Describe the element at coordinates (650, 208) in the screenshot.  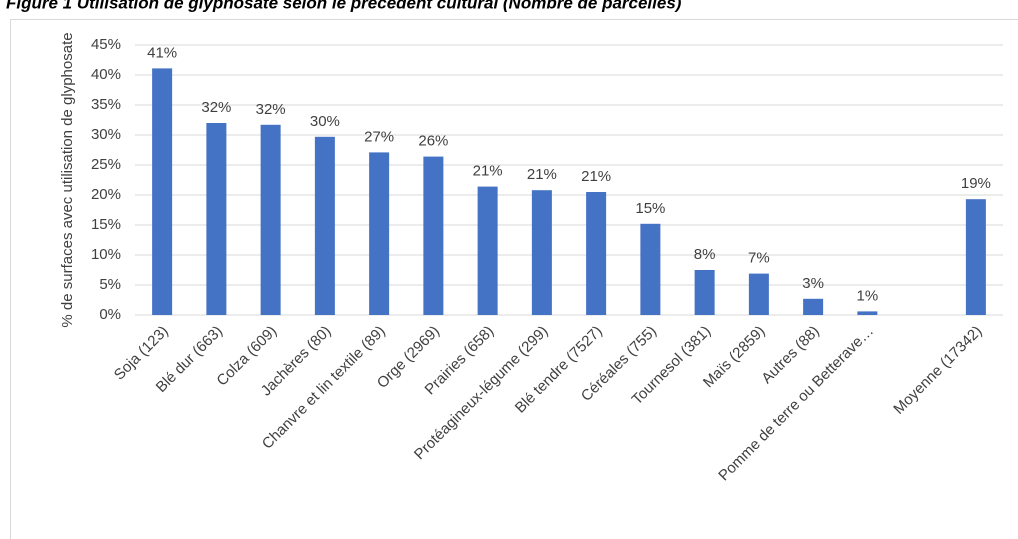
I see `value-label: 15%` at that location.